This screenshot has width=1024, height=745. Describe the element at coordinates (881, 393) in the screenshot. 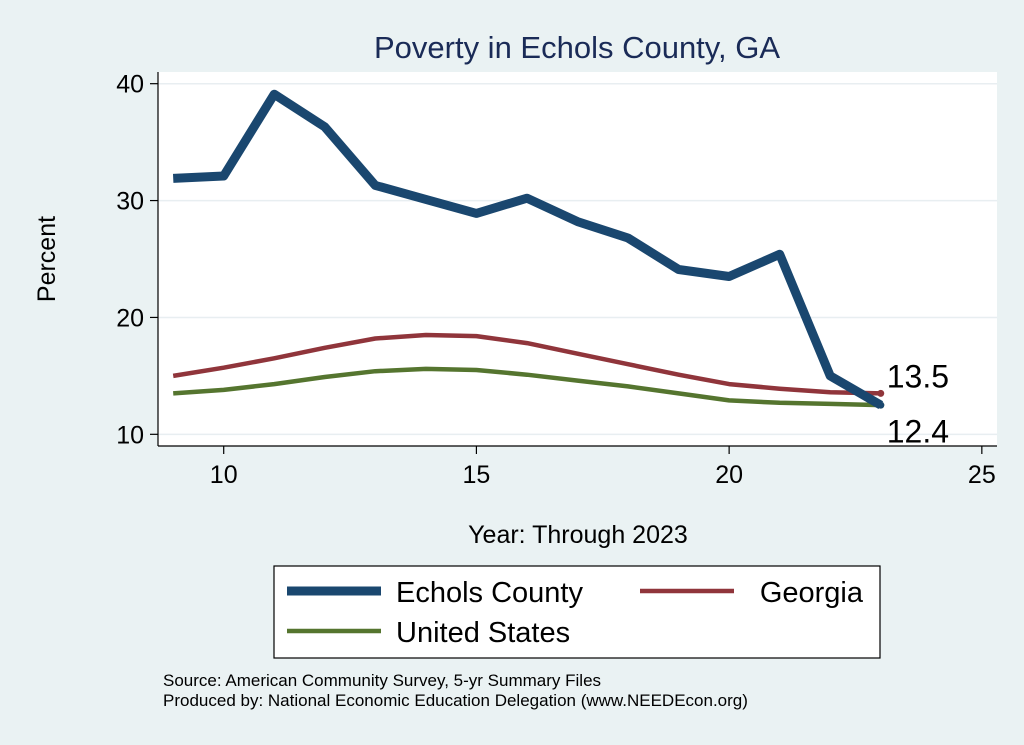

I see `end-point-georgia` at that location.